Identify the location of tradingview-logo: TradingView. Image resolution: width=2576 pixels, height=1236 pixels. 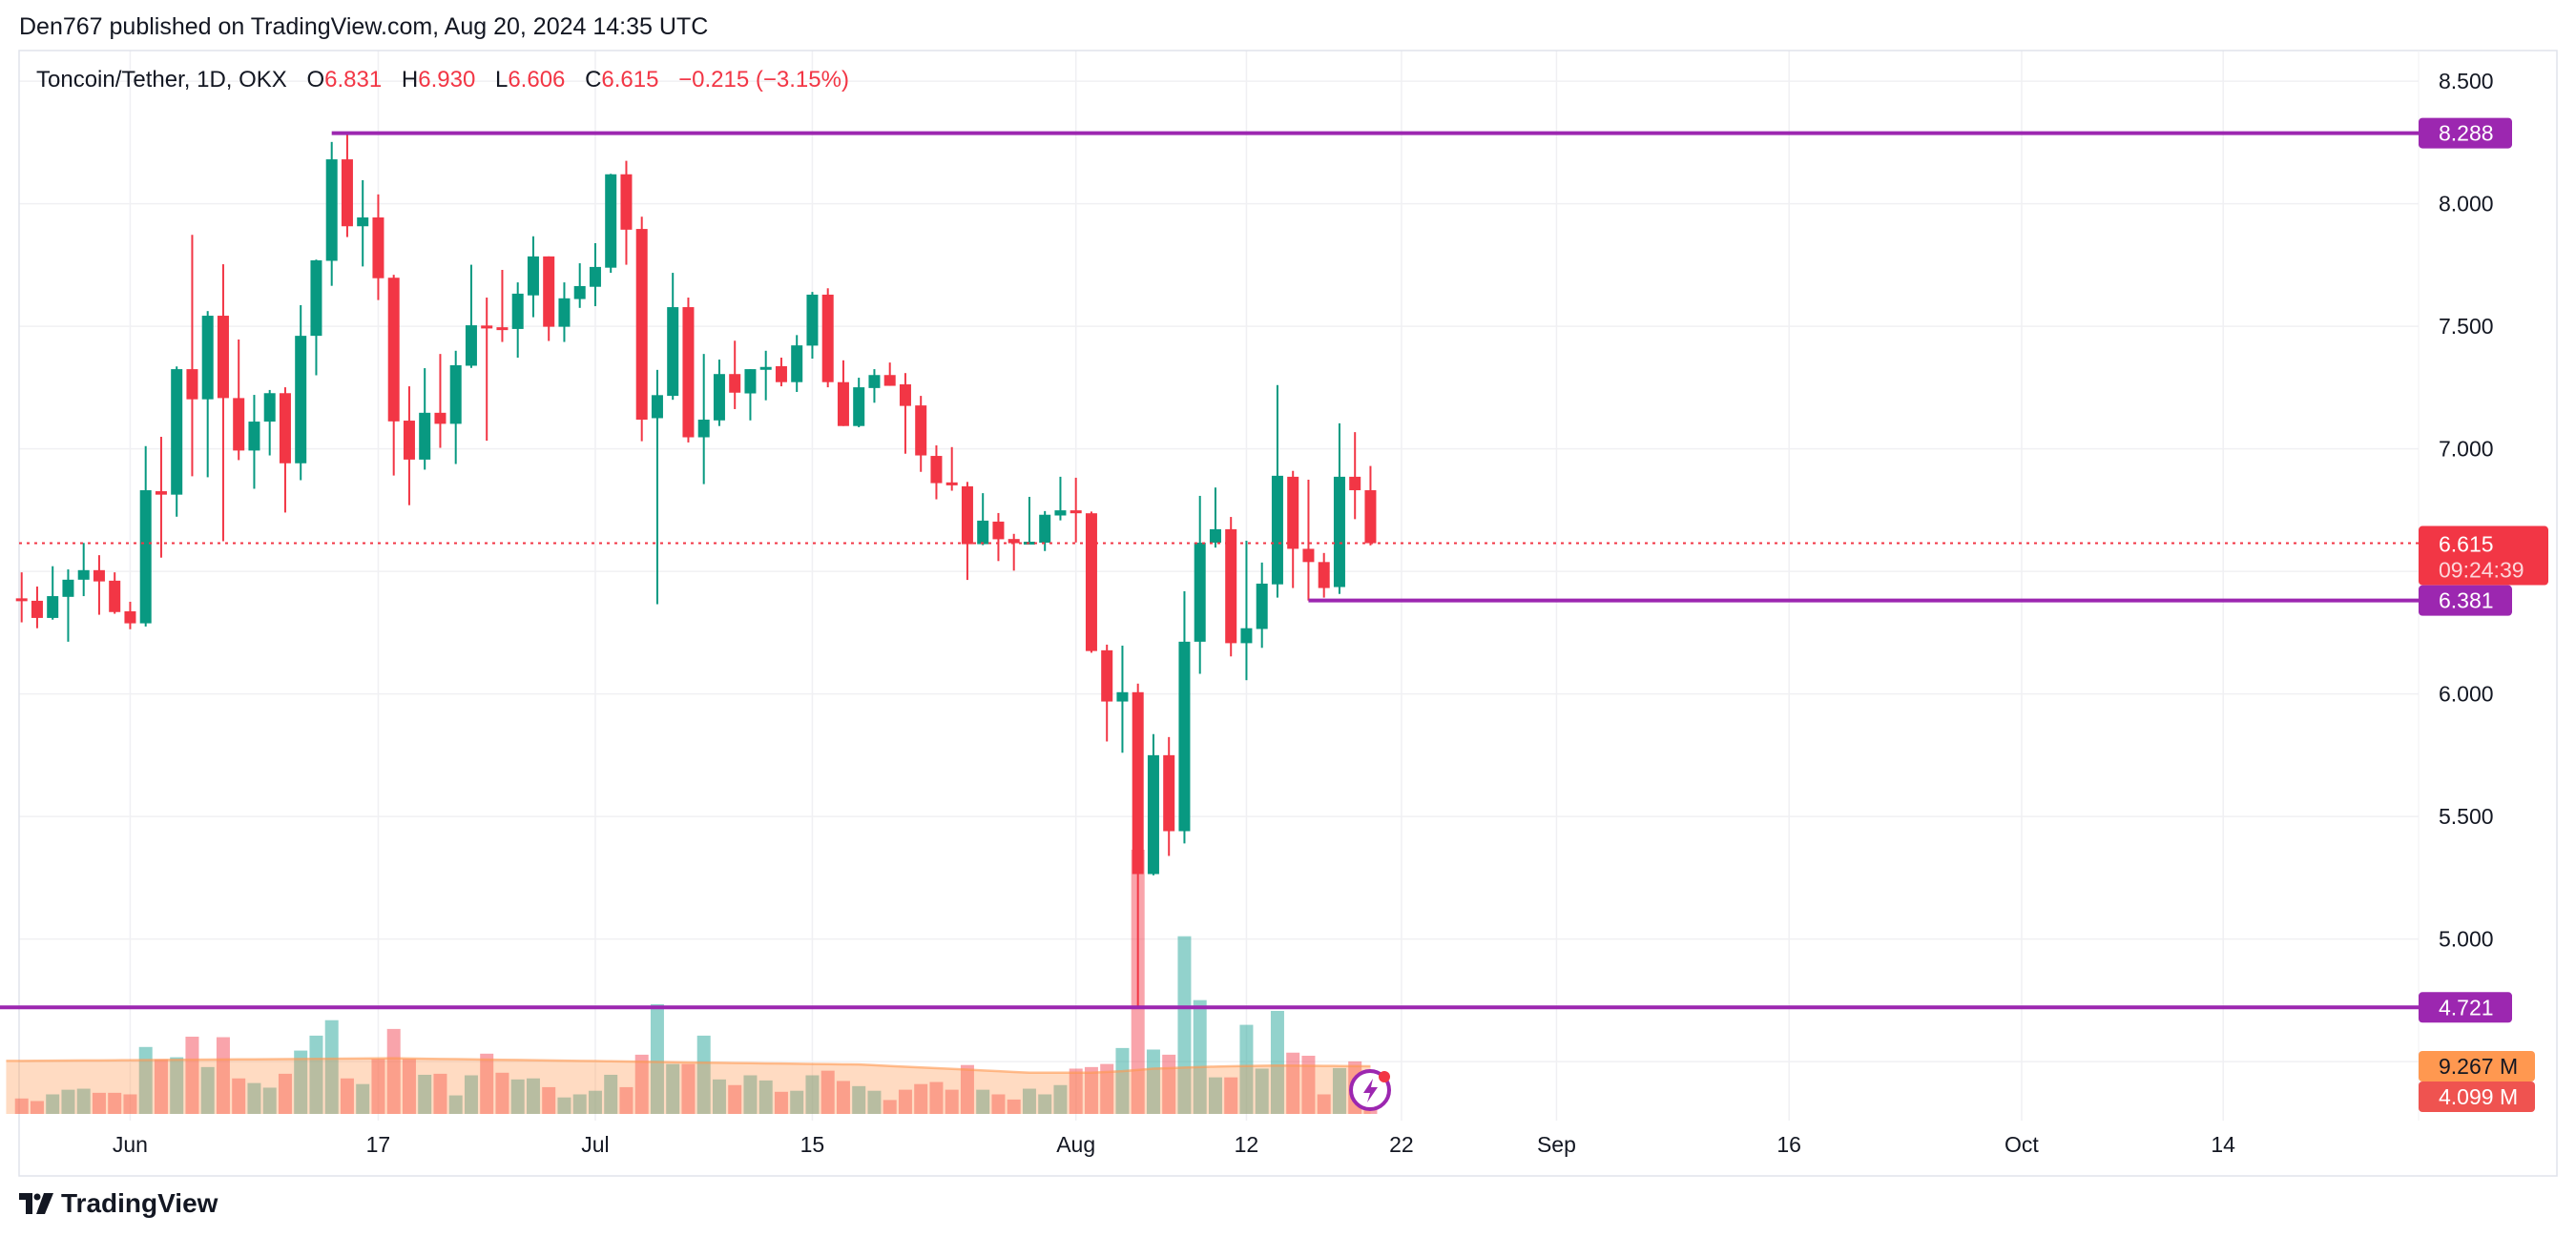
(118, 1203).